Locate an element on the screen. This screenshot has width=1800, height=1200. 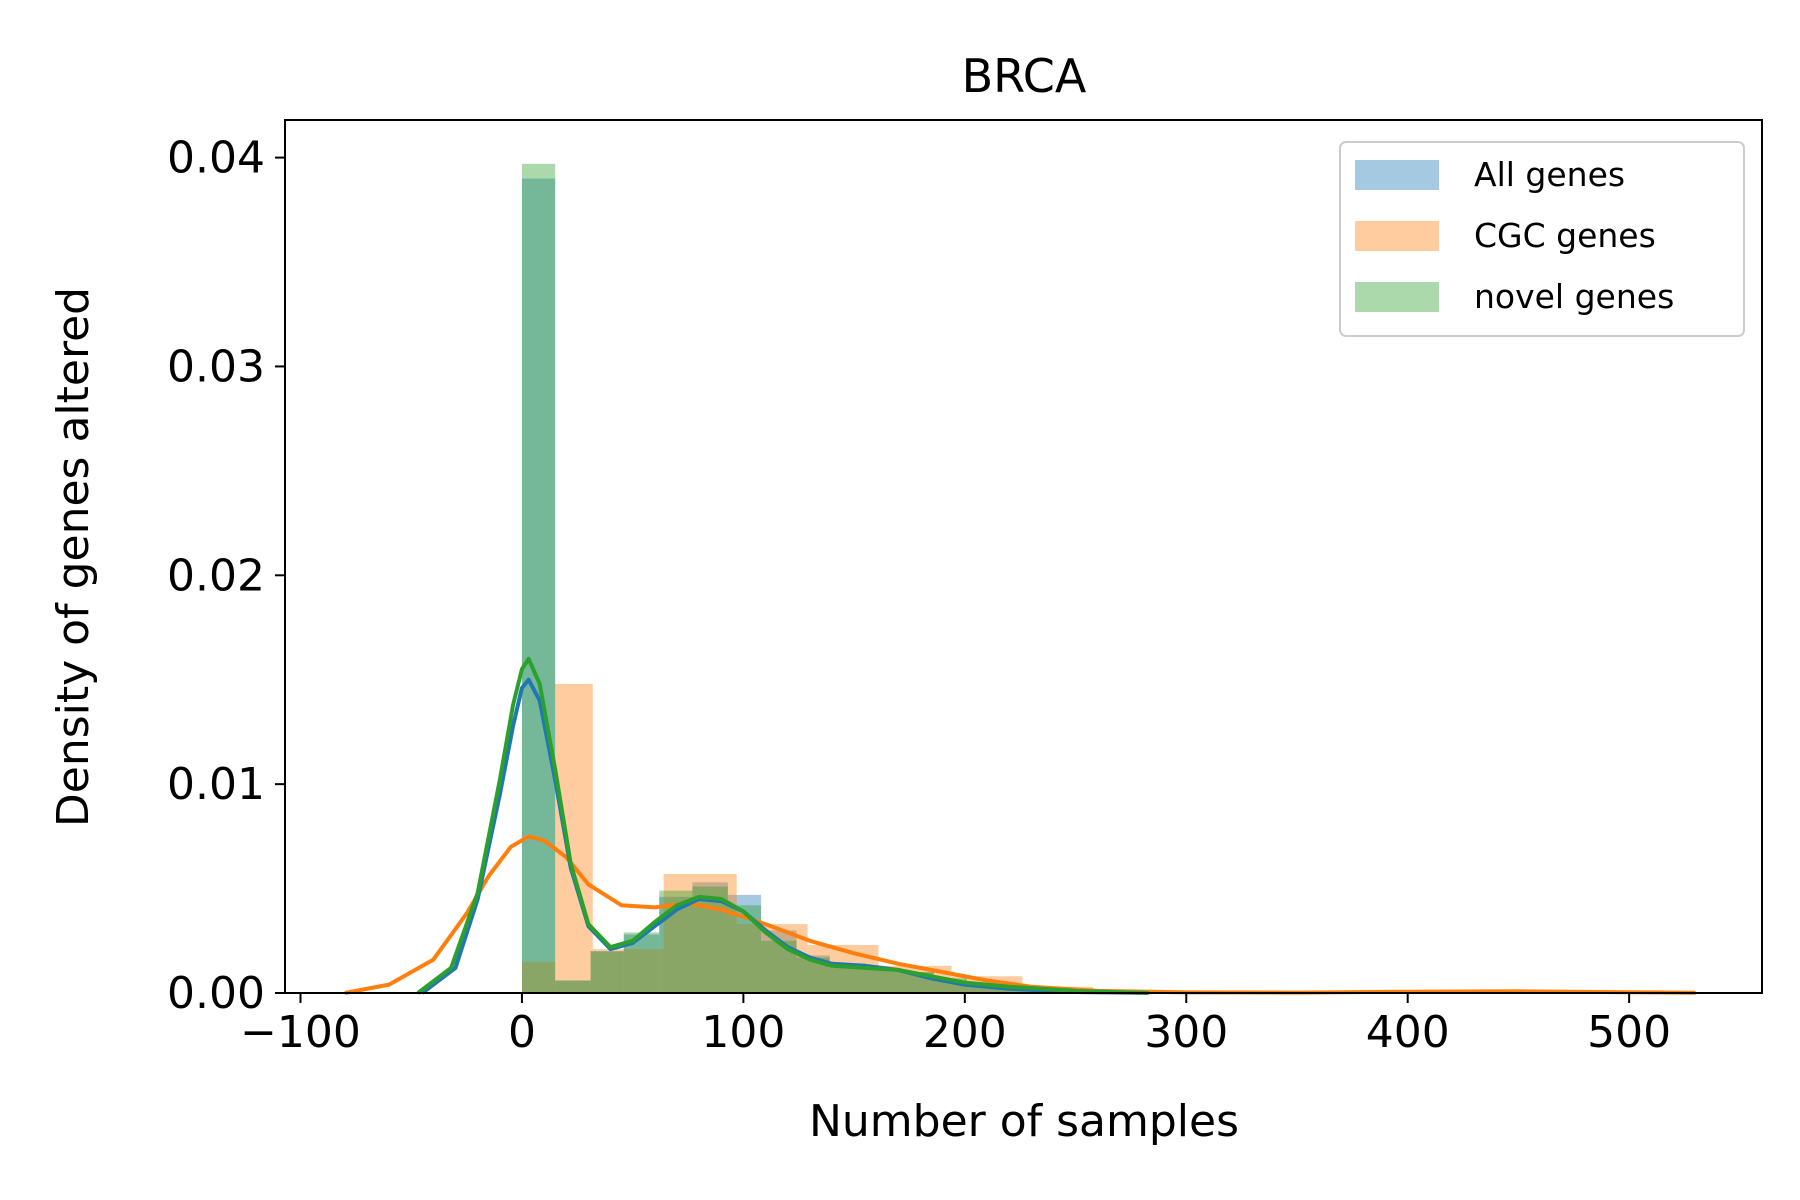
legend: All genes CGC genes novel genes is located at coordinates (1542, 239).